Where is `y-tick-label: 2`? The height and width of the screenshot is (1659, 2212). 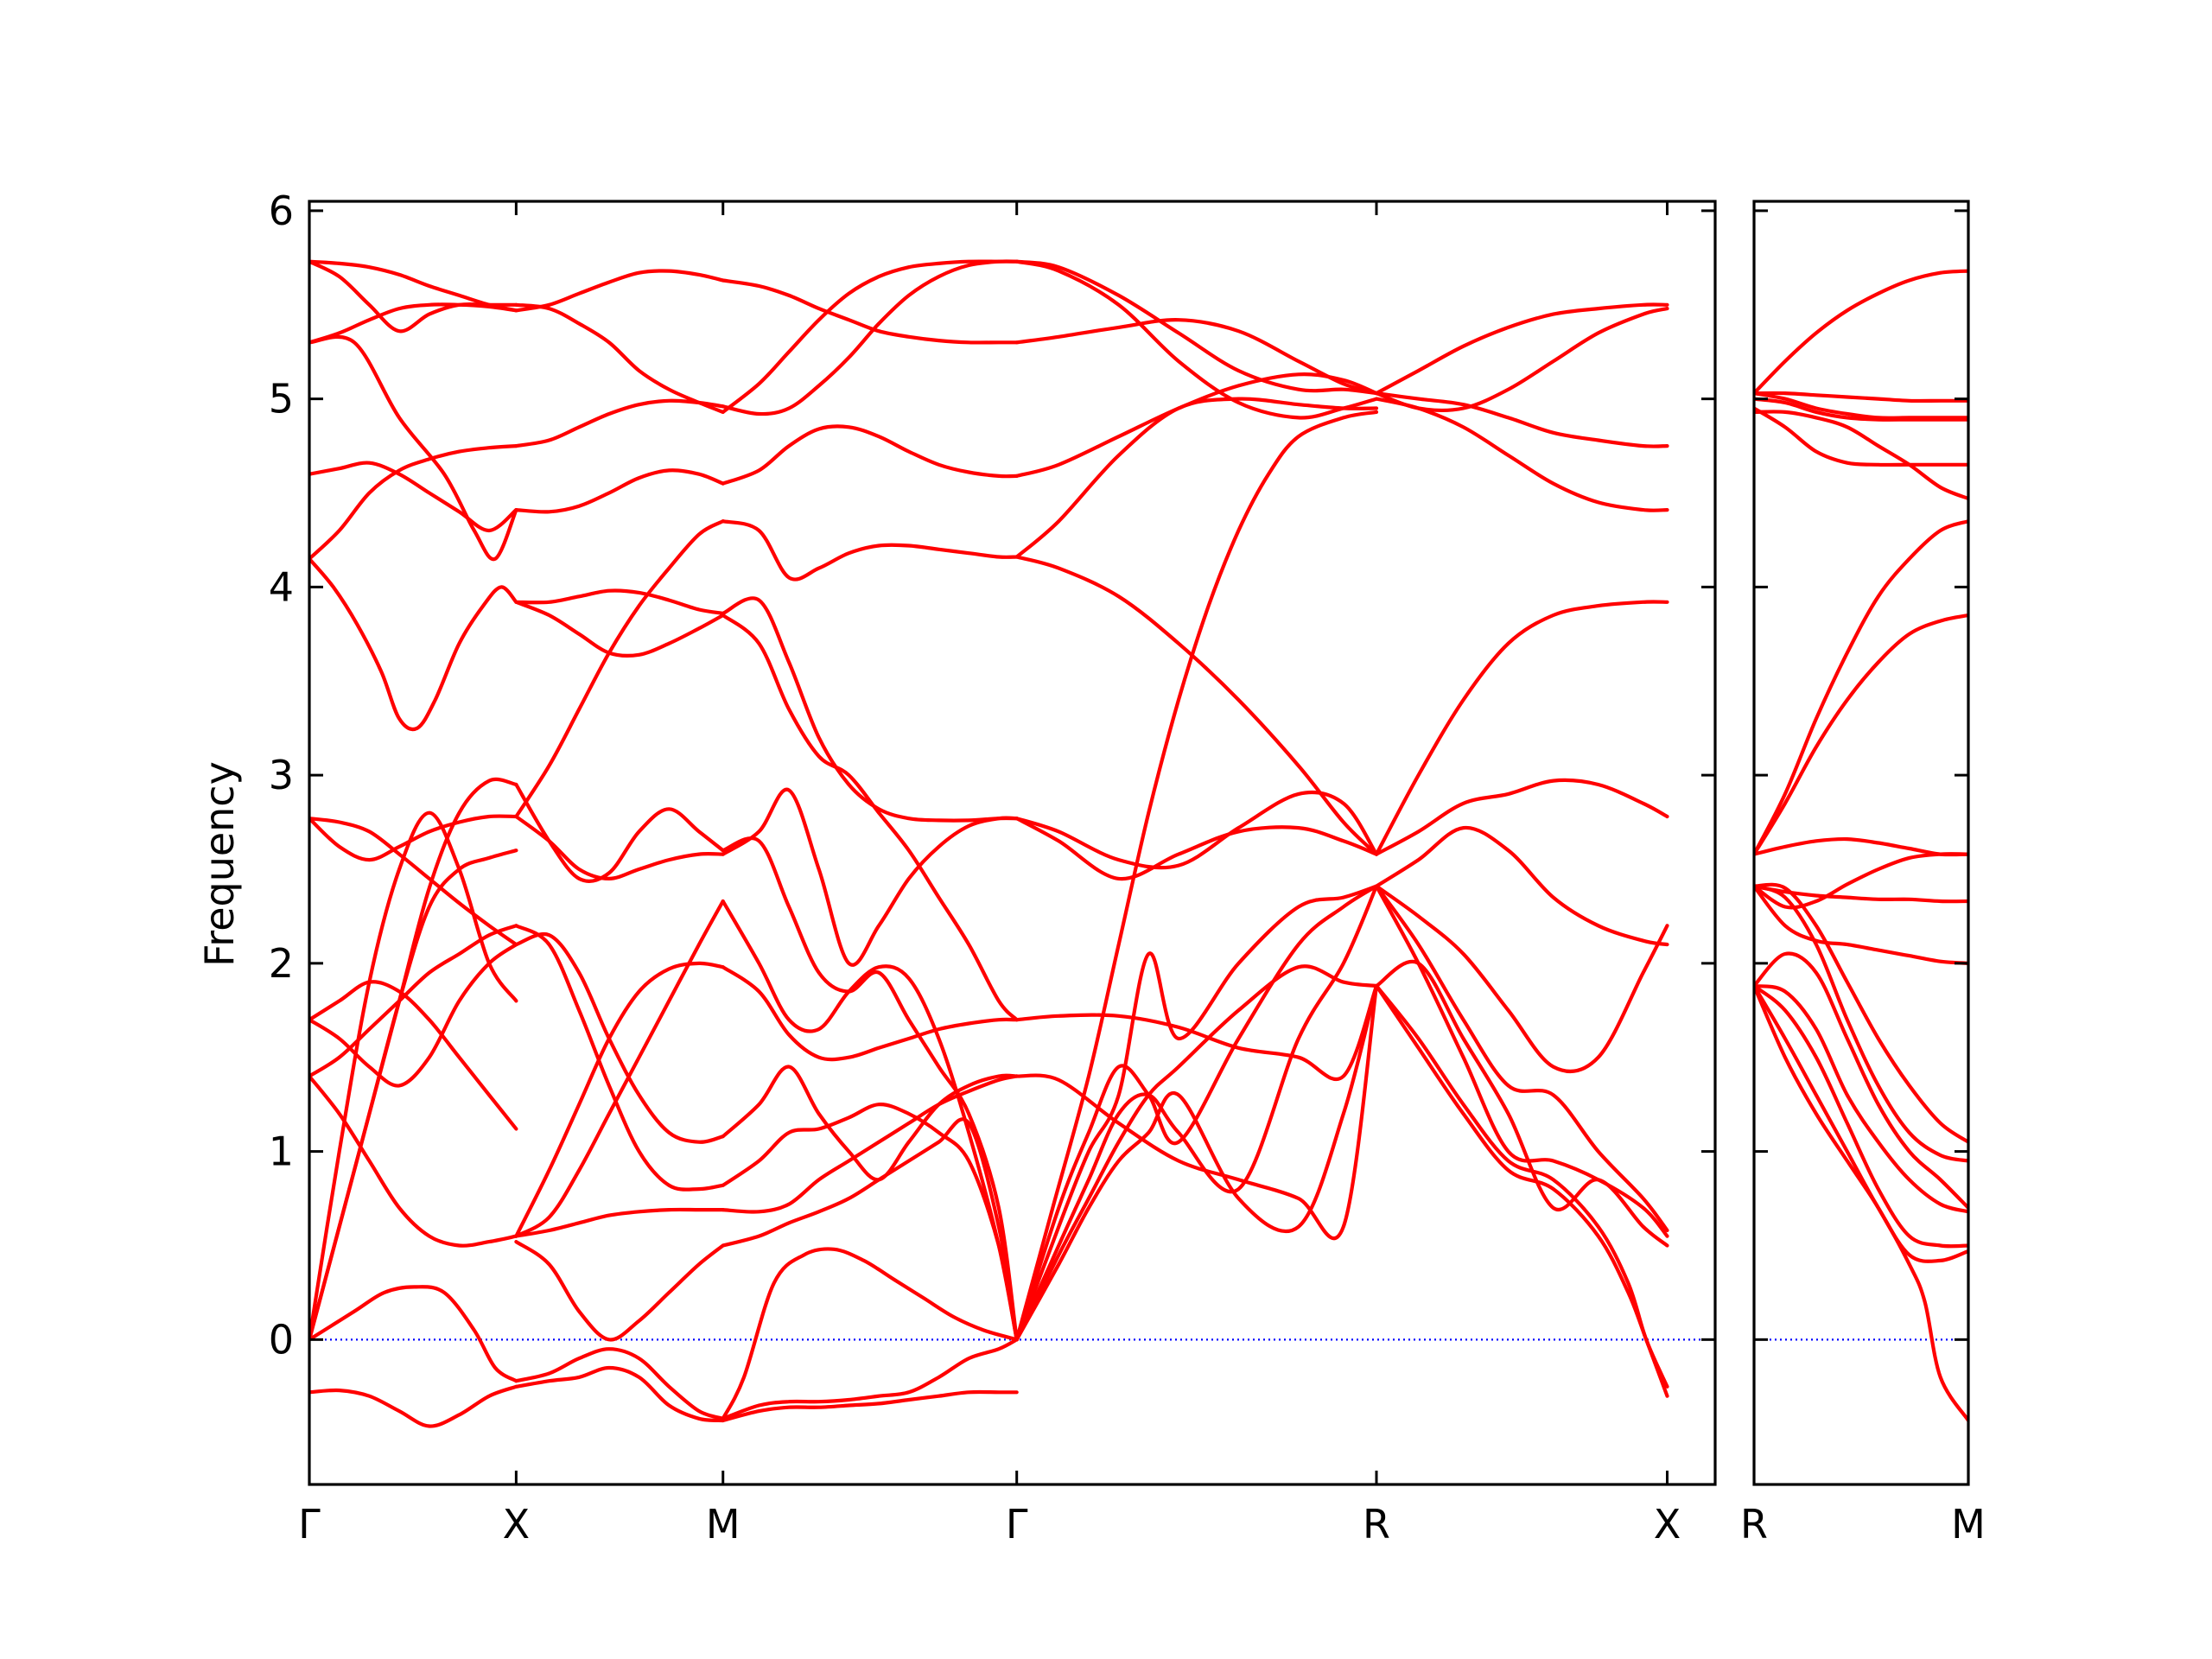
y-tick-label: 2 is located at coordinates (281, 963).